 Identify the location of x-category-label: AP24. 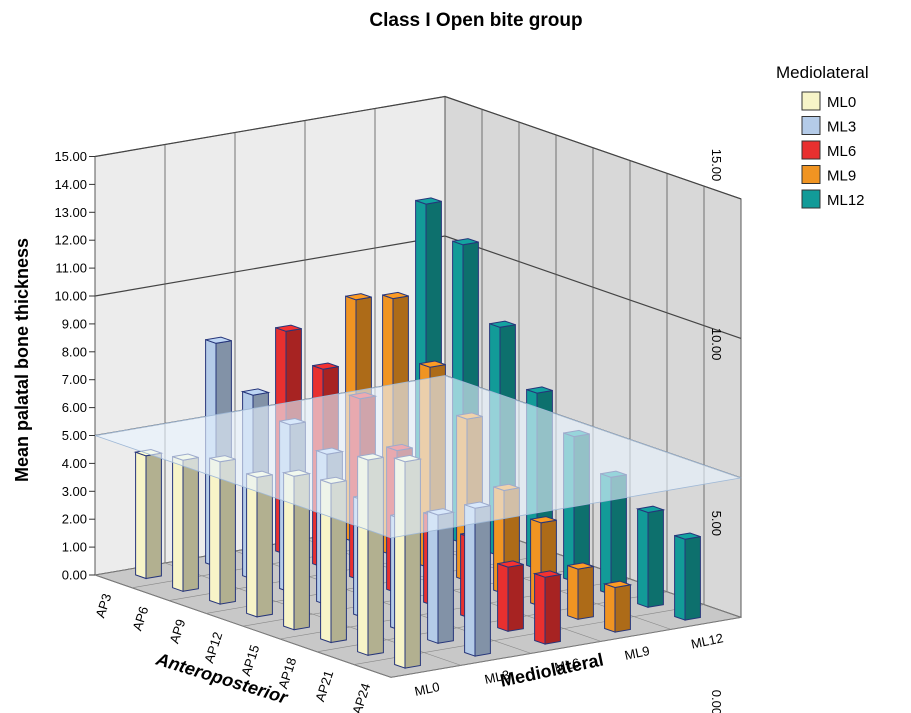
(361, 697).